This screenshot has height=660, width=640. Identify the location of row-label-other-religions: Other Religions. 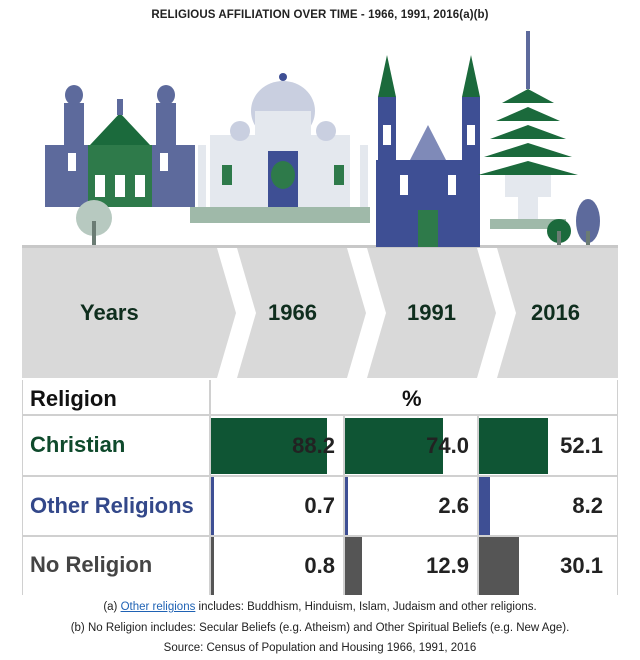
(112, 505).